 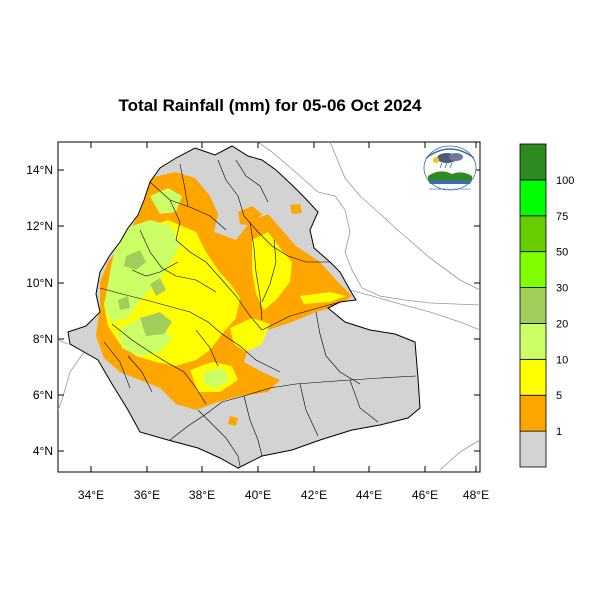 I want to click on y-tick-label: 4°N, so click(x=43, y=451).